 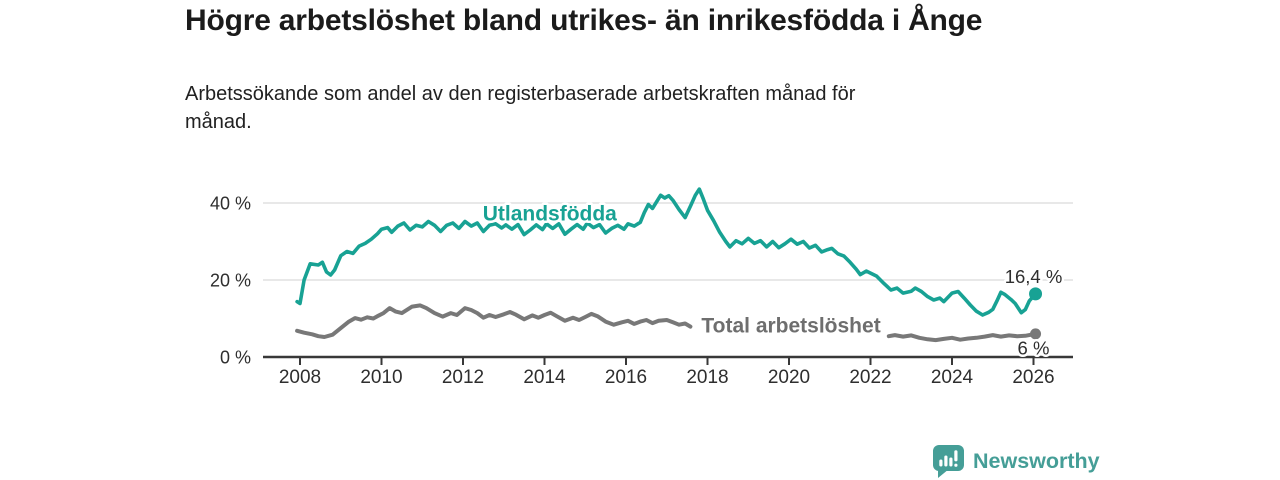 I want to click on x-tick-label: 2026, so click(x=1033, y=377).